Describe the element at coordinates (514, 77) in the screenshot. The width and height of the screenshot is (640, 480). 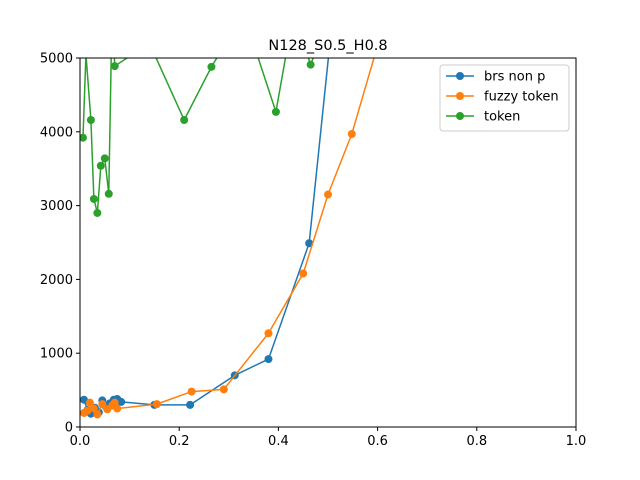
I see `legend-label: brs non p` at that location.